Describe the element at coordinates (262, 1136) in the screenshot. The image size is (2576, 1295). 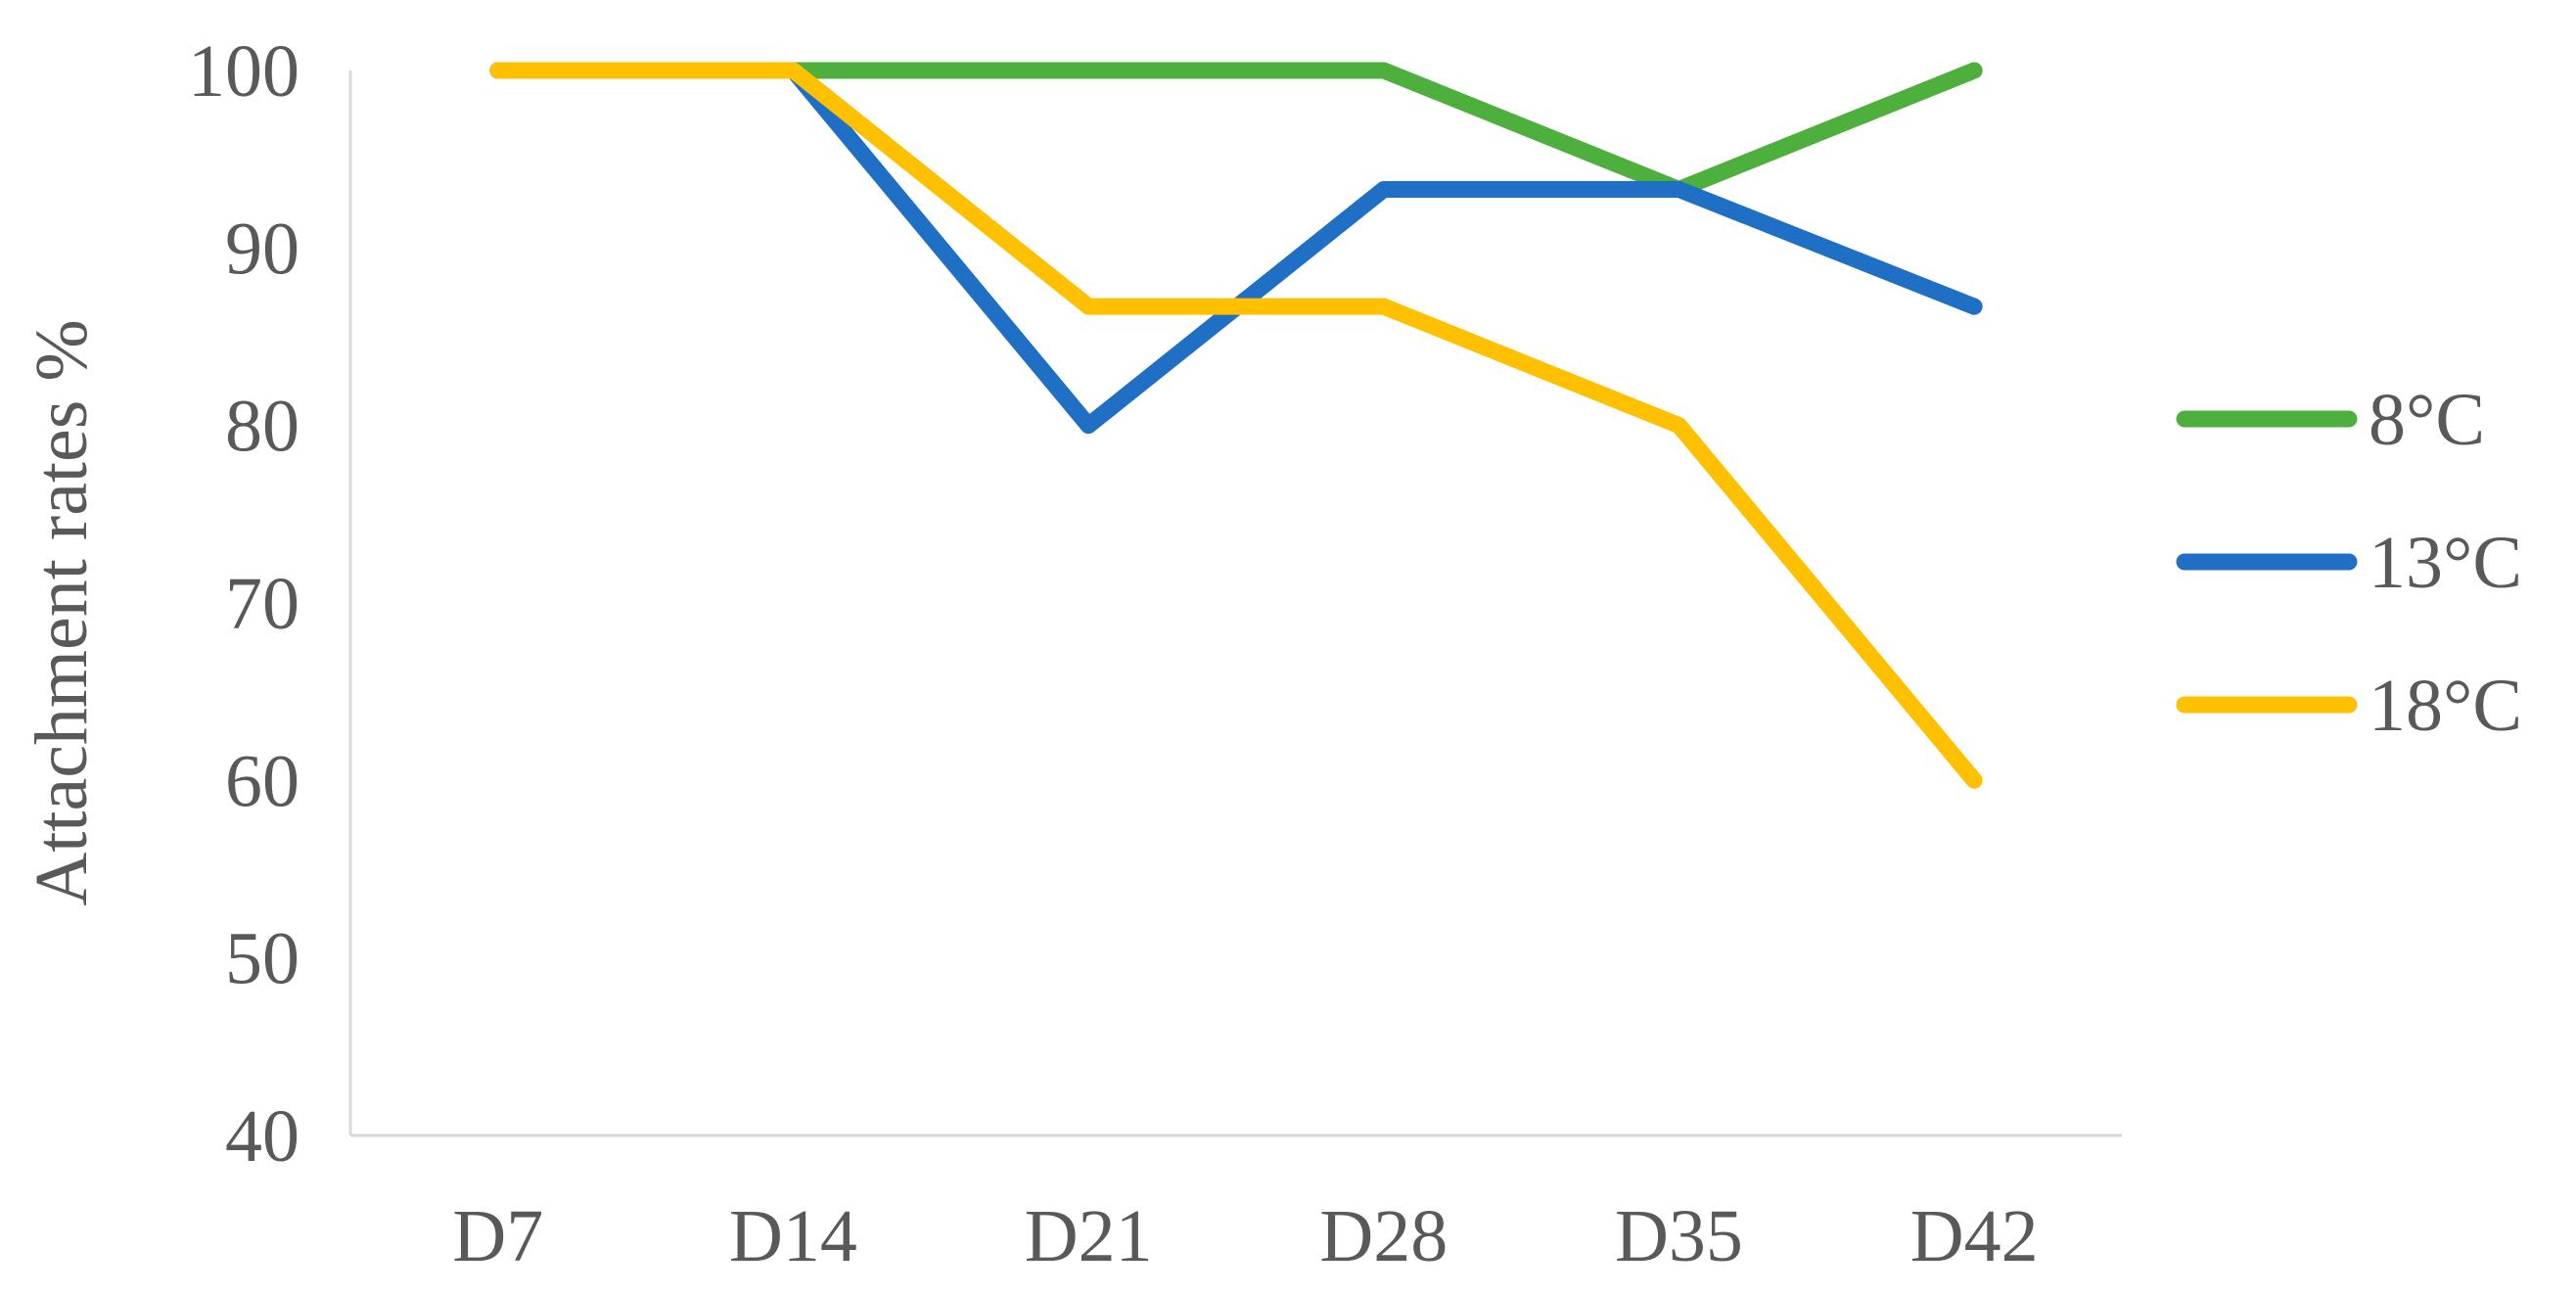
I see `y-tick-label: 40` at that location.